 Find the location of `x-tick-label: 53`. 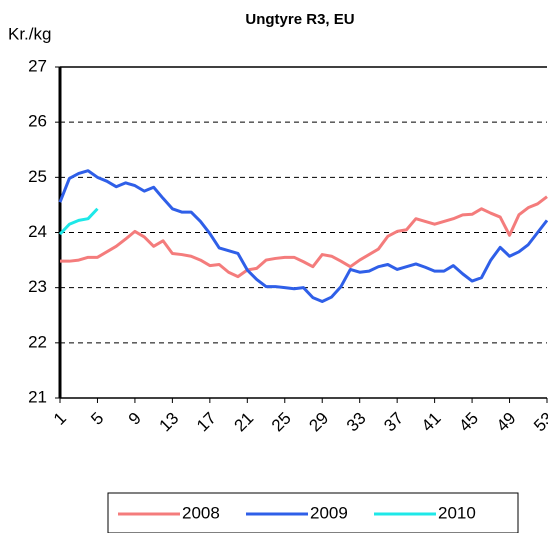

x-tick-label: 53 is located at coordinates (539, 422).